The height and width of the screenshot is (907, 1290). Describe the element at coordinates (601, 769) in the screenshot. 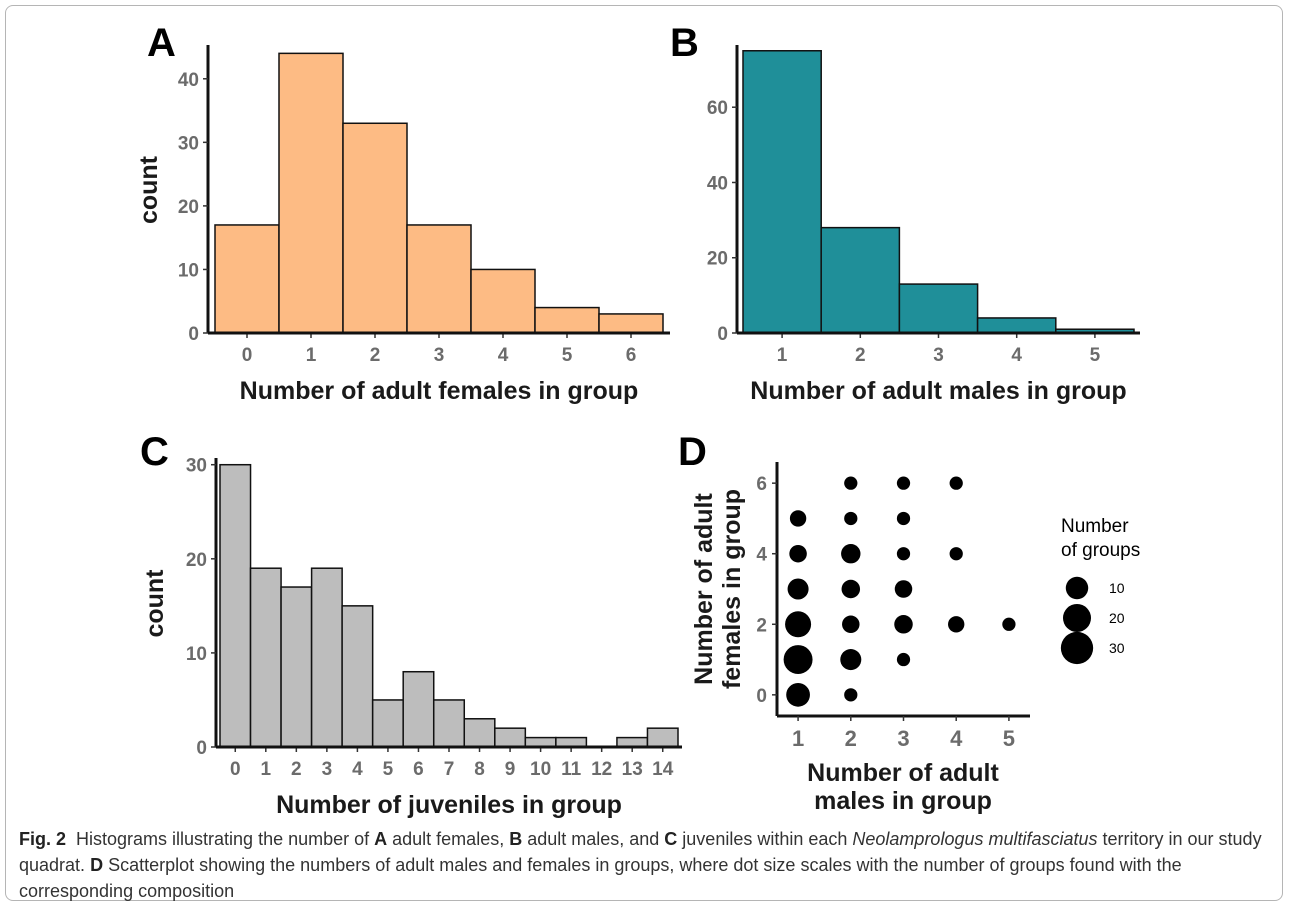

I see `x-tick-label: 12` at that location.